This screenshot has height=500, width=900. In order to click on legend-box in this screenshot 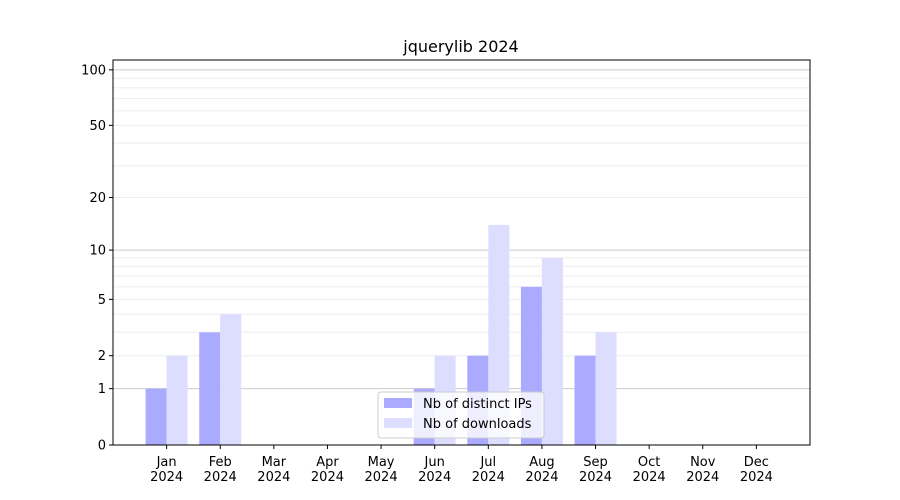, I will do `click(461, 415)`.